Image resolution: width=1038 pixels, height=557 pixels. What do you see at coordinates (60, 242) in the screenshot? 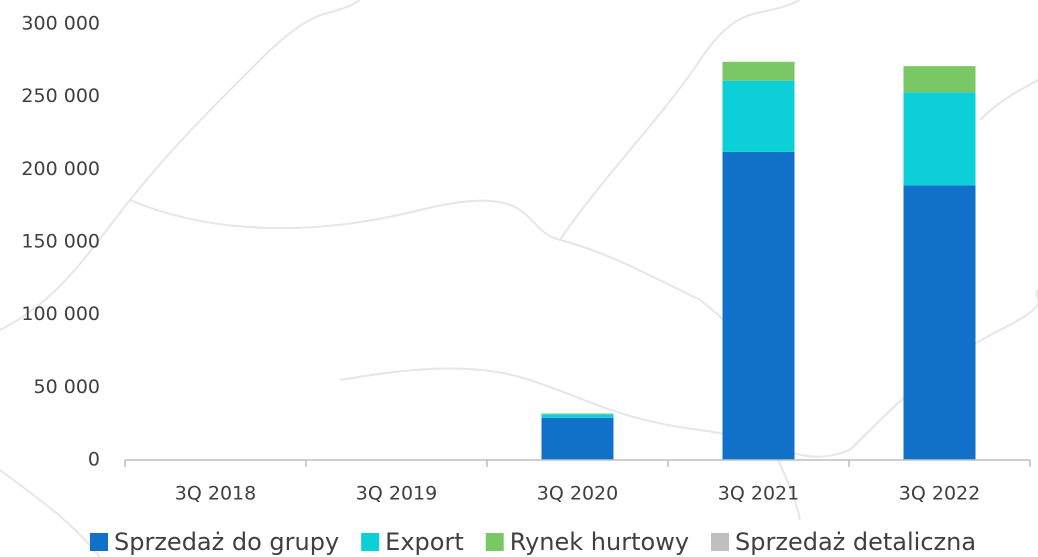
I see `y-tick-label: 150 000` at bounding box center [60, 242].